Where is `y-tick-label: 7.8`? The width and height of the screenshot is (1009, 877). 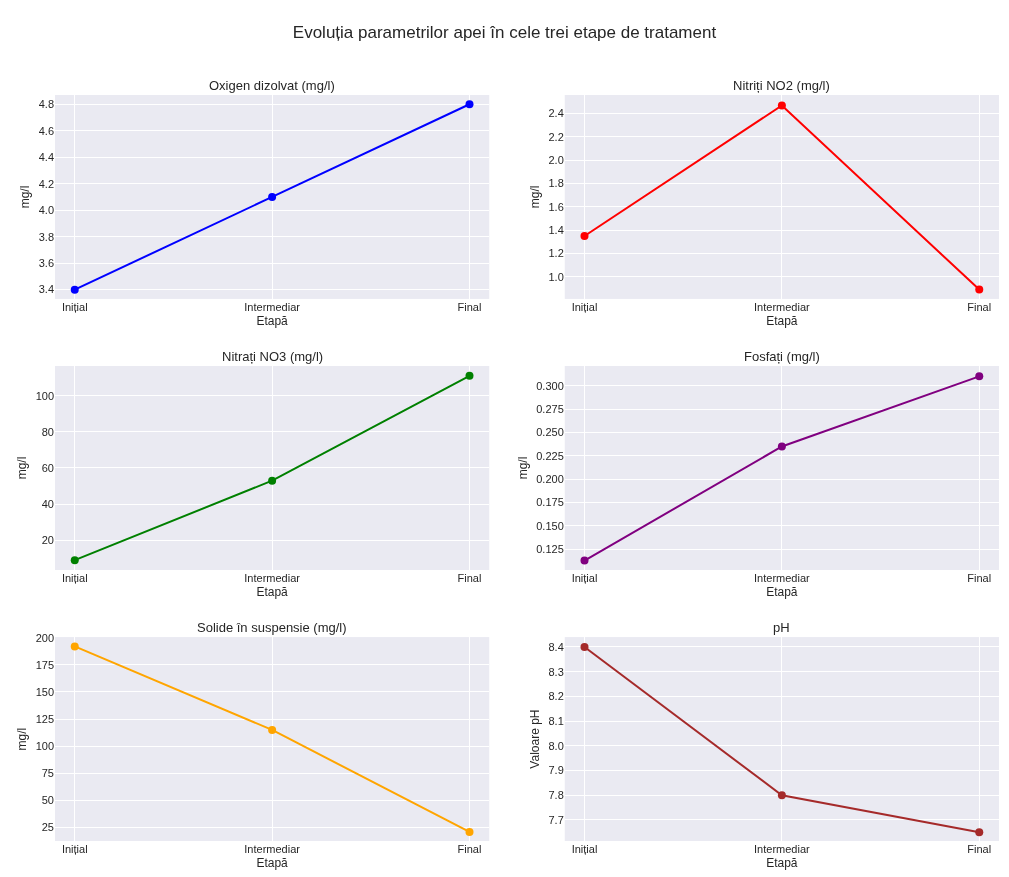 y-tick-label: 7.8 is located at coordinates (556, 795).